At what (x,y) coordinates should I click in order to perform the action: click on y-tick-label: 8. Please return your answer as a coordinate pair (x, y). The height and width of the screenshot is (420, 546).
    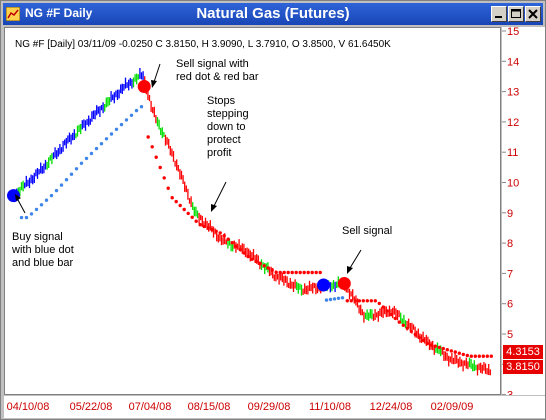
    Looking at the image, I should click on (510, 244).